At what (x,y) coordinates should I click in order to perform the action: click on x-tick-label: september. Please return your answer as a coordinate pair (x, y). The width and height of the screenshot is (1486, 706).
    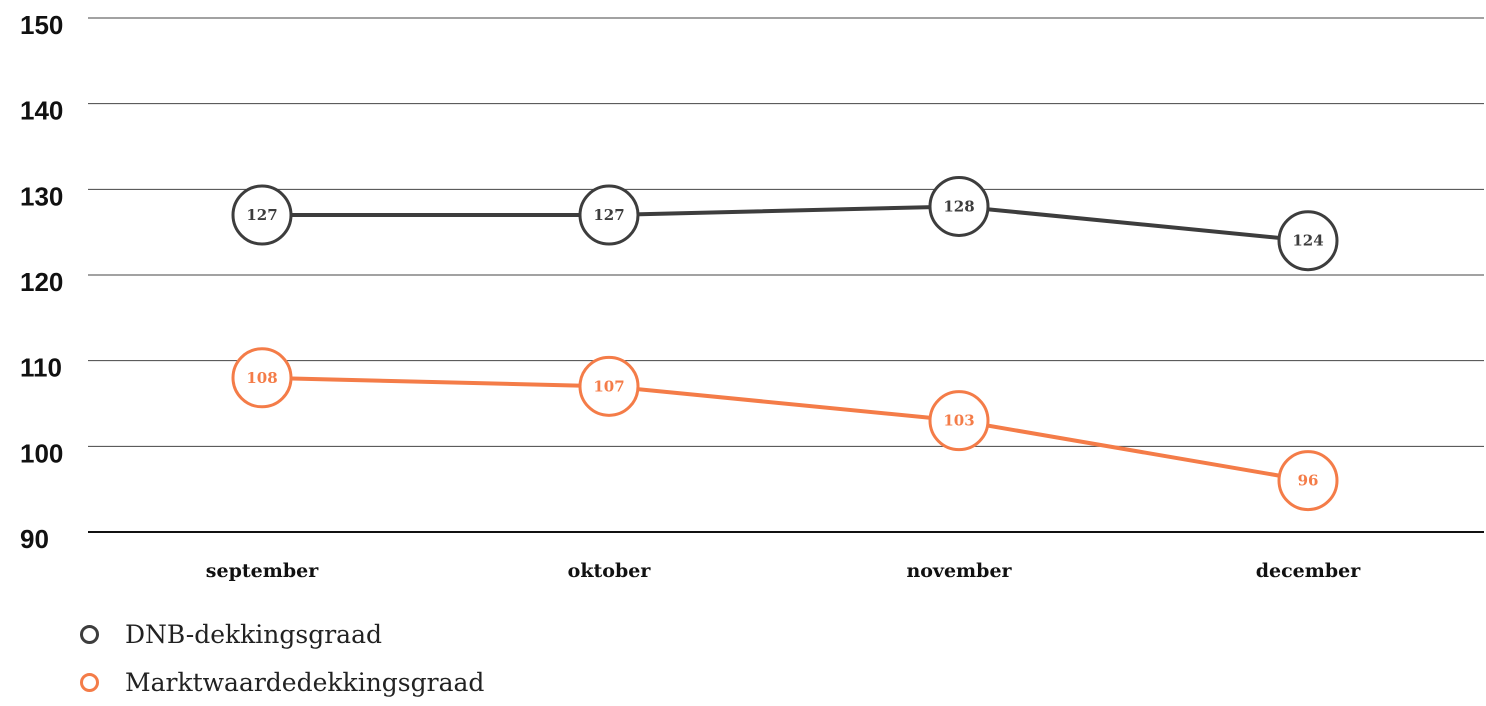
    Looking at the image, I should click on (262, 571).